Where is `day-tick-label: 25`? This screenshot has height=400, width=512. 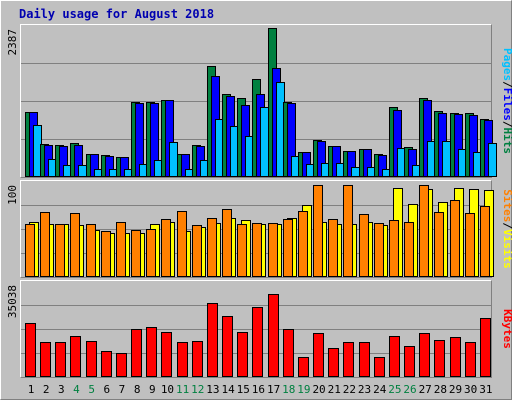
day-tick-label: 25 is located at coordinates (394, 389).